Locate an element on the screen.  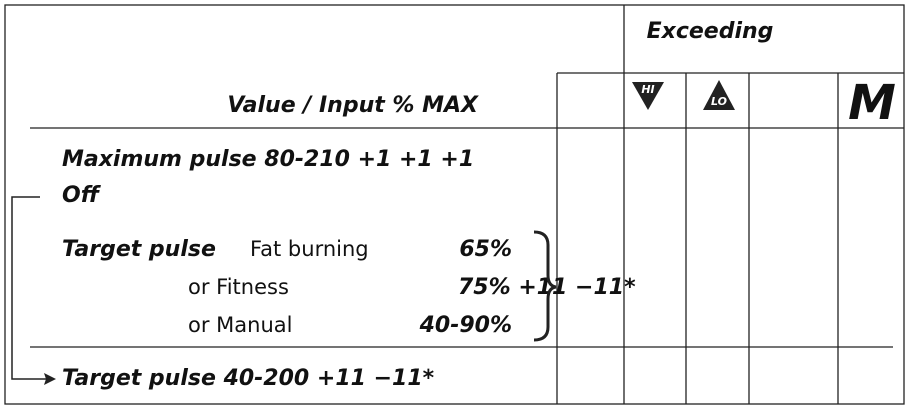
bracket is located at coordinates (31, 288).